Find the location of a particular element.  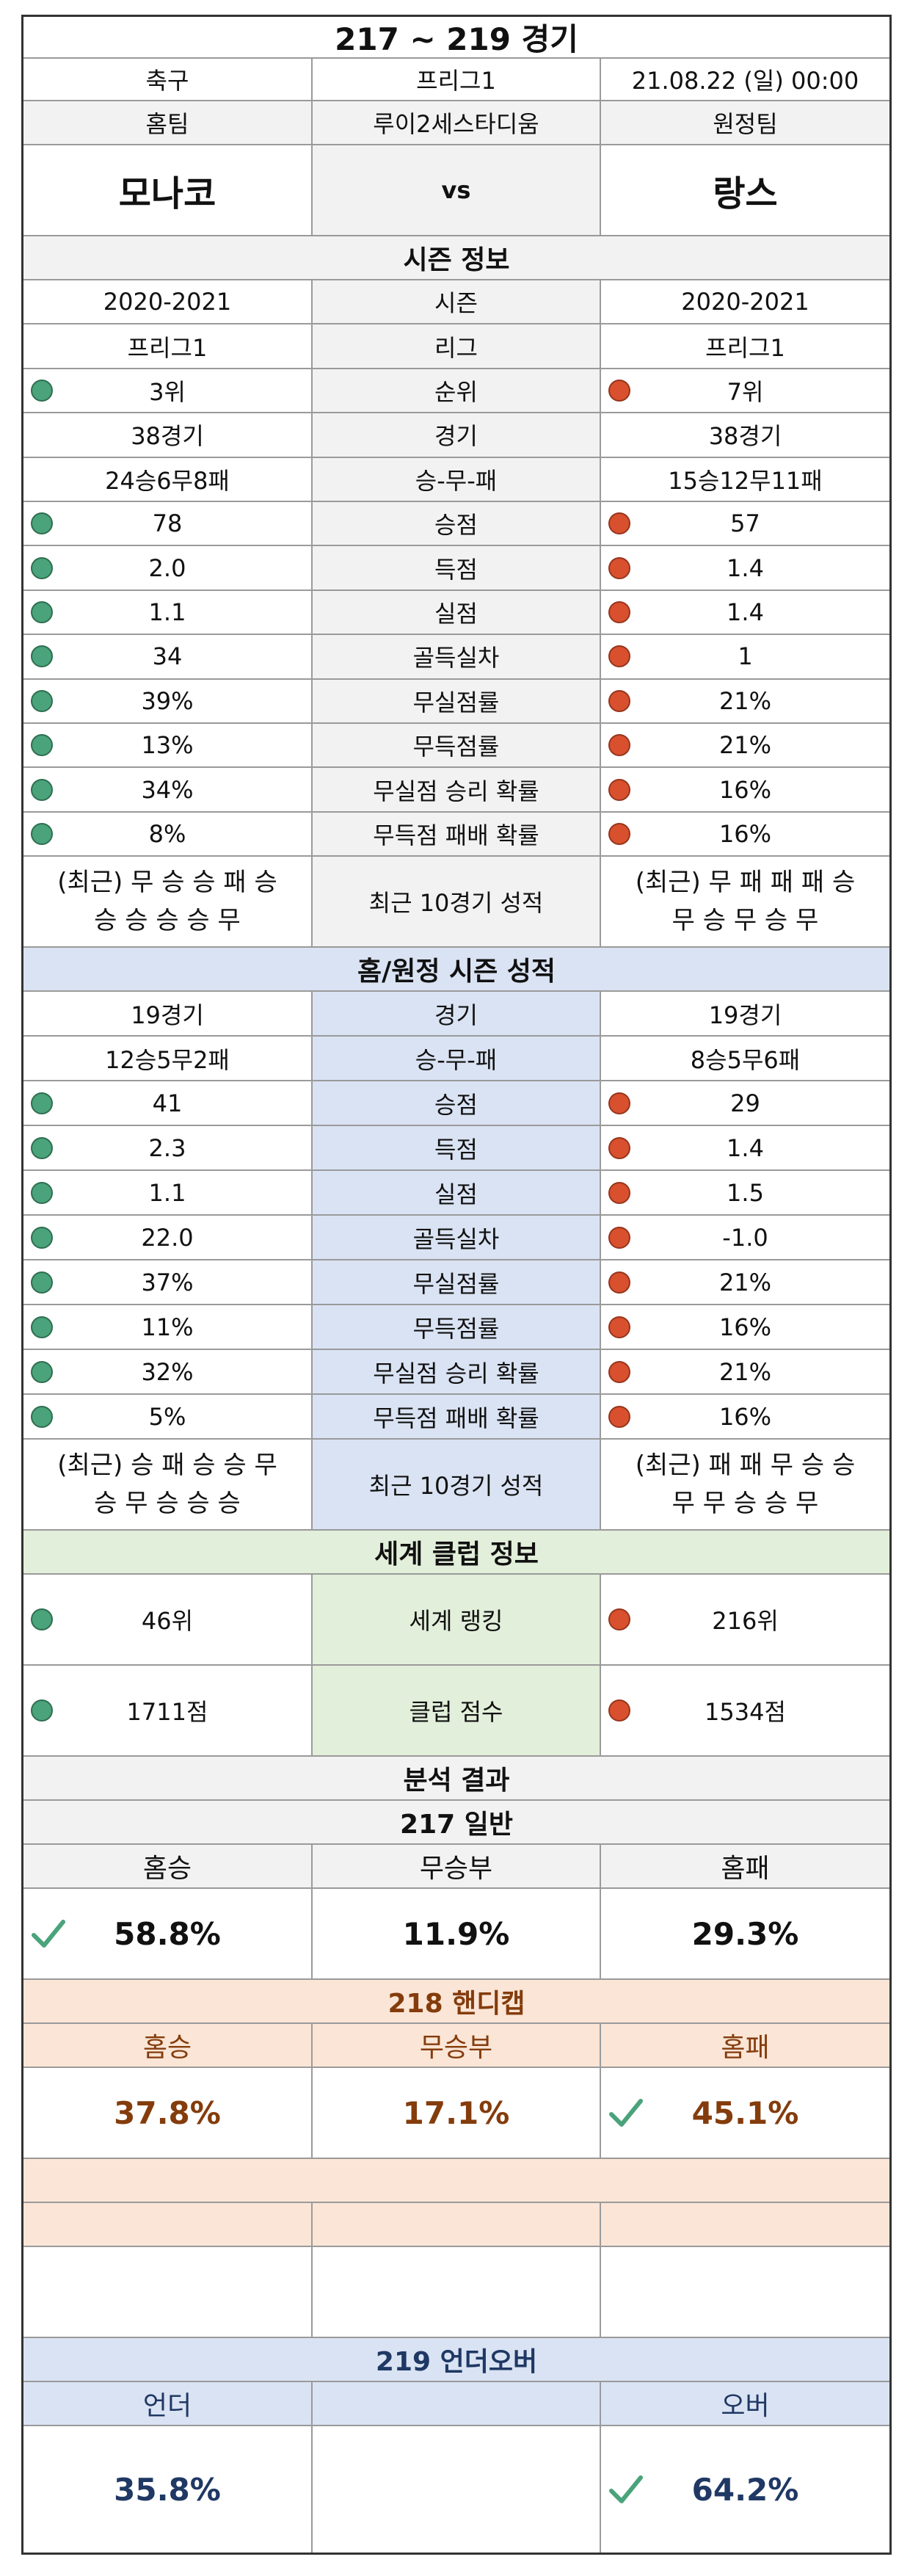

underover-title-row: 219 언더오버 is located at coordinates (456, 2360).